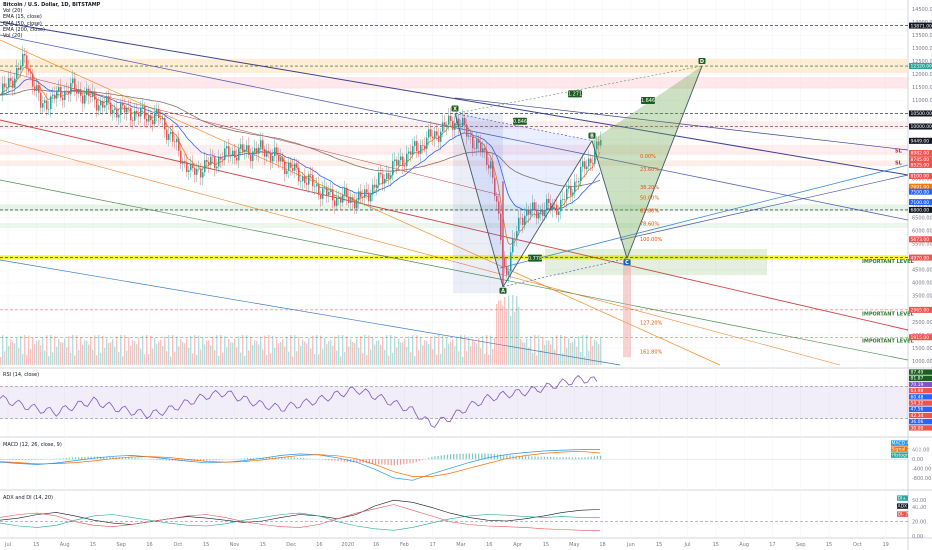 The image size is (932, 550). What do you see at coordinates (300, 463) in the screenshot?
I see `signal-line` at bounding box center [300, 463].